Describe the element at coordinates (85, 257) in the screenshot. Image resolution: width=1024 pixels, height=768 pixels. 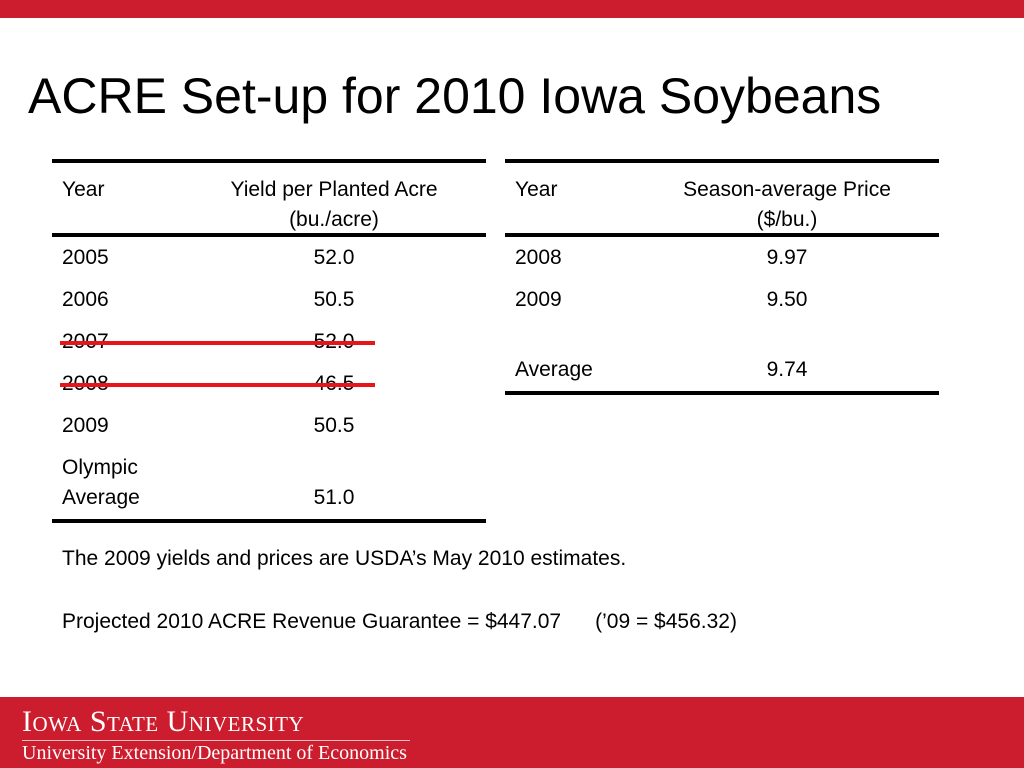
I see `yield-row-year: 2005` at that location.